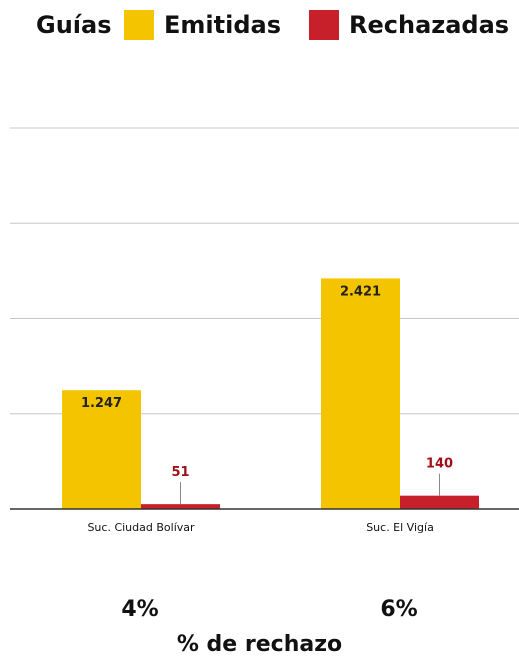  I want to click on legend-title: Guías, so click(74, 25).